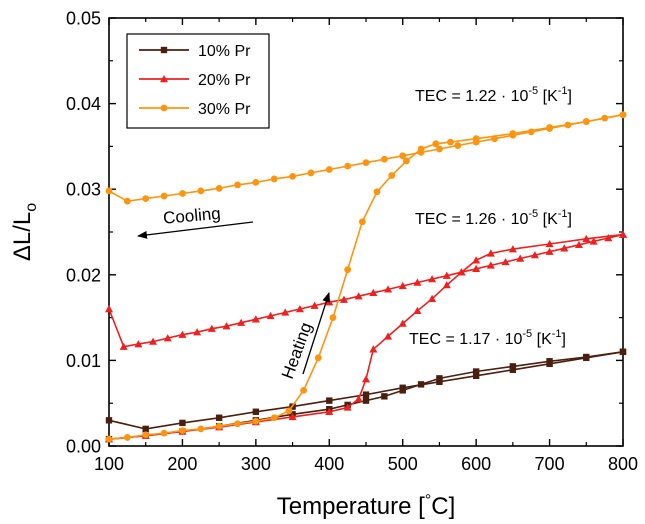 The width and height of the screenshot is (645, 524). I want to click on y-tick-label-2: 0.02, so click(83, 275).